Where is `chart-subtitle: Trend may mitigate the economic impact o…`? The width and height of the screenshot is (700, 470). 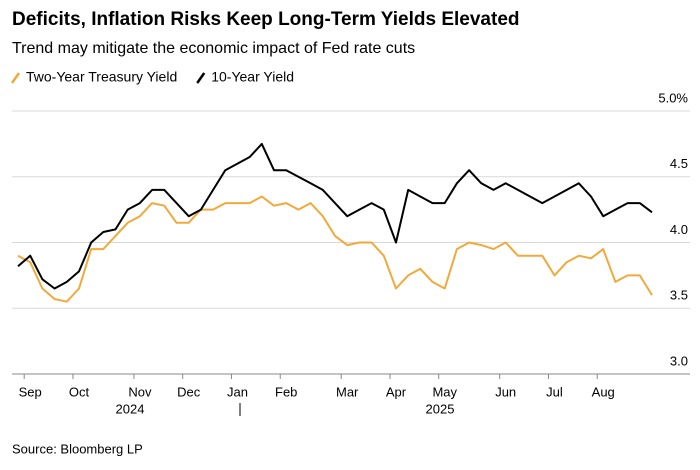 chart-subtitle: Trend may mitigate the economic impact o… is located at coordinates (213, 48).